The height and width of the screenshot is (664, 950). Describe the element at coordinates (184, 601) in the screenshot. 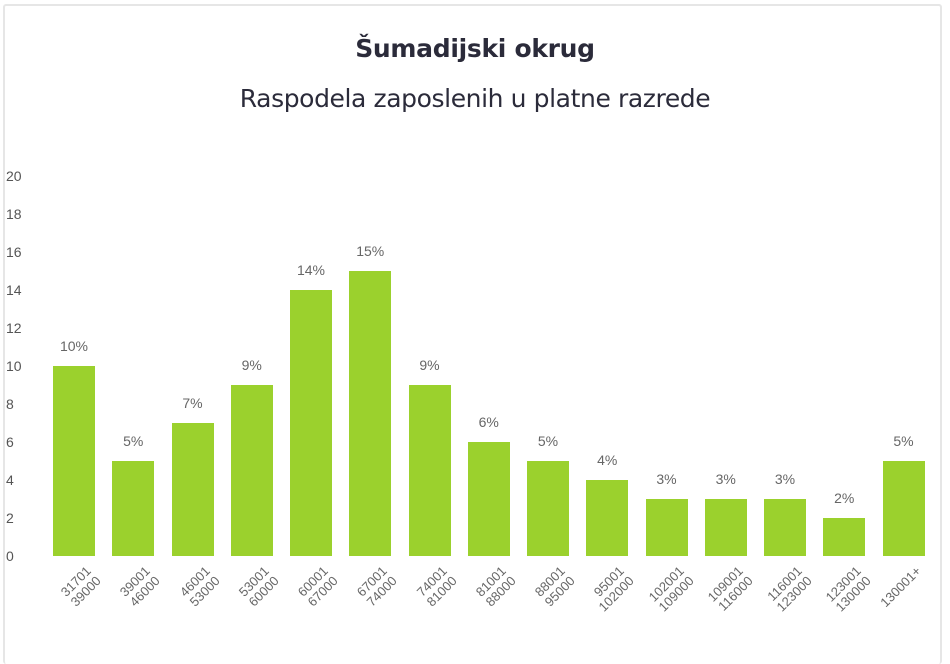

I see `x-axis-category-label: 46001 53000` at that location.